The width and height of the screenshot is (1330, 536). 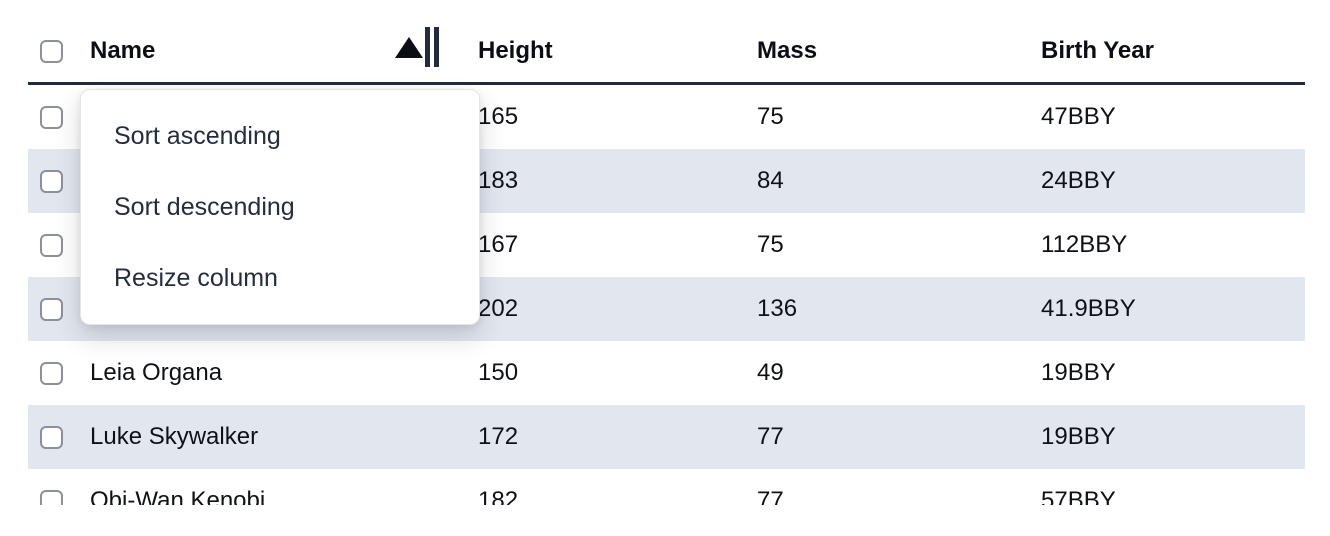 I want to click on column-header-name-label: Name, so click(x=123, y=50).